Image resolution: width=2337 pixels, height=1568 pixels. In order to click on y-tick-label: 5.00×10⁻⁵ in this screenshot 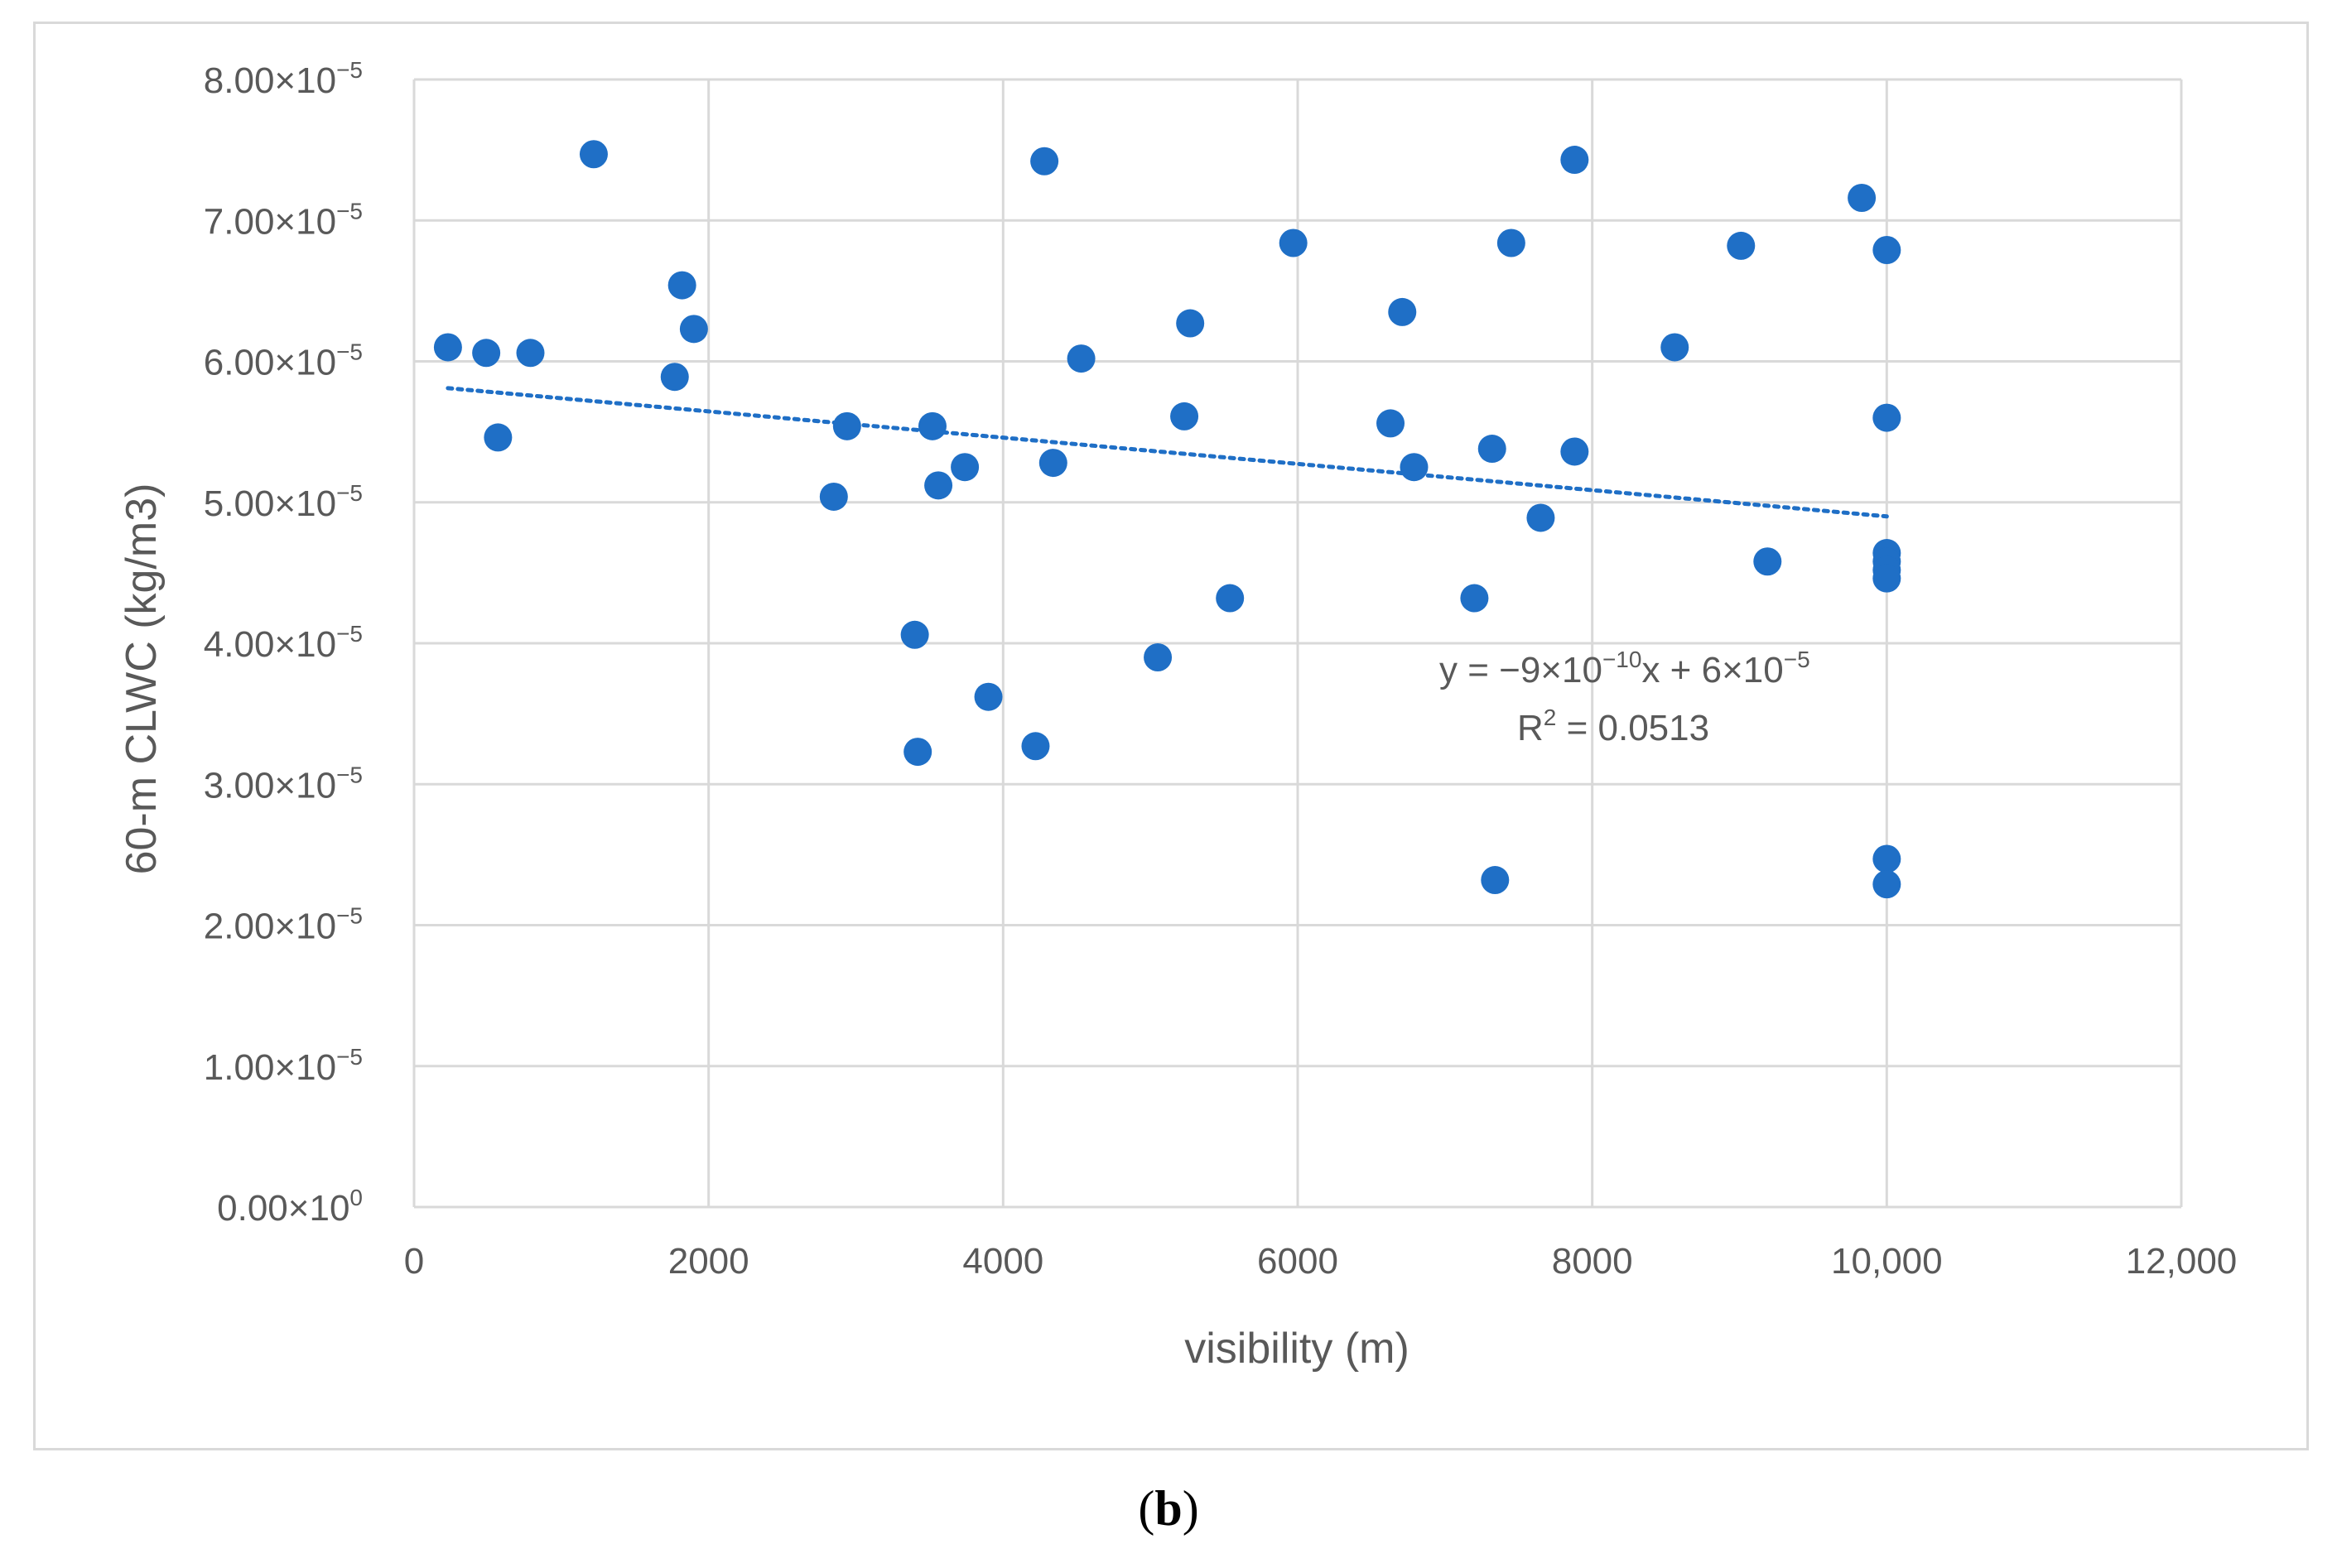, I will do `click(283, 502)`.